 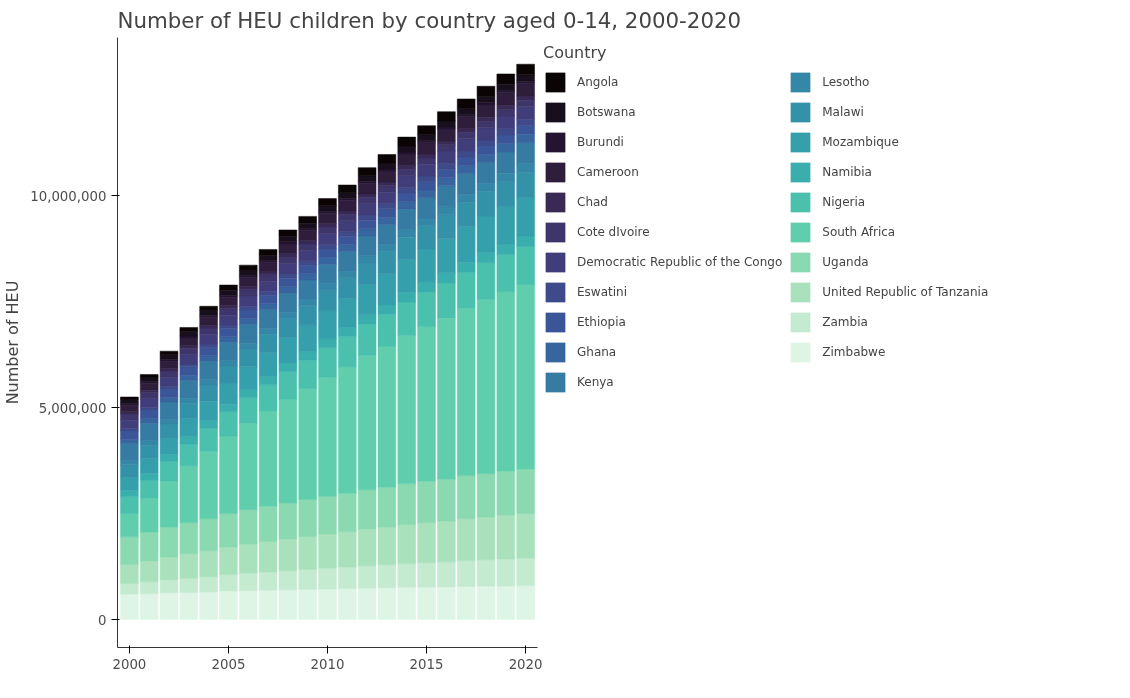 What do you see at coordinates (426, 664) in the screenshot?
I see `x-tick-label: 2015` at bounding box center [426, 664].